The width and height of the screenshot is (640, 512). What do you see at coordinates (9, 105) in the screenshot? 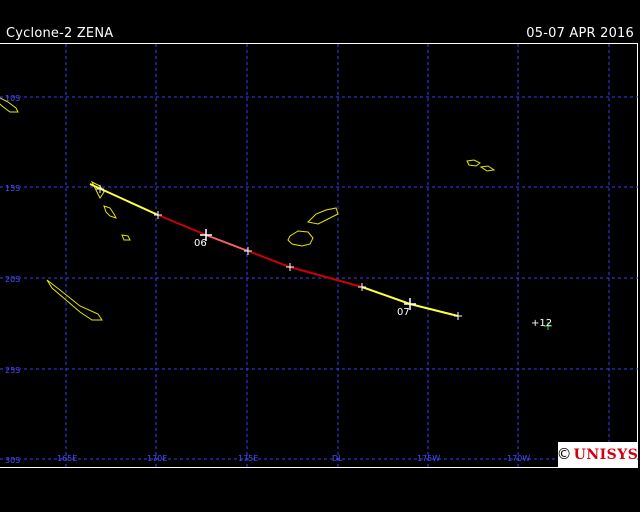
I see `vanuatu-coast` at bounding box center [9, 105].